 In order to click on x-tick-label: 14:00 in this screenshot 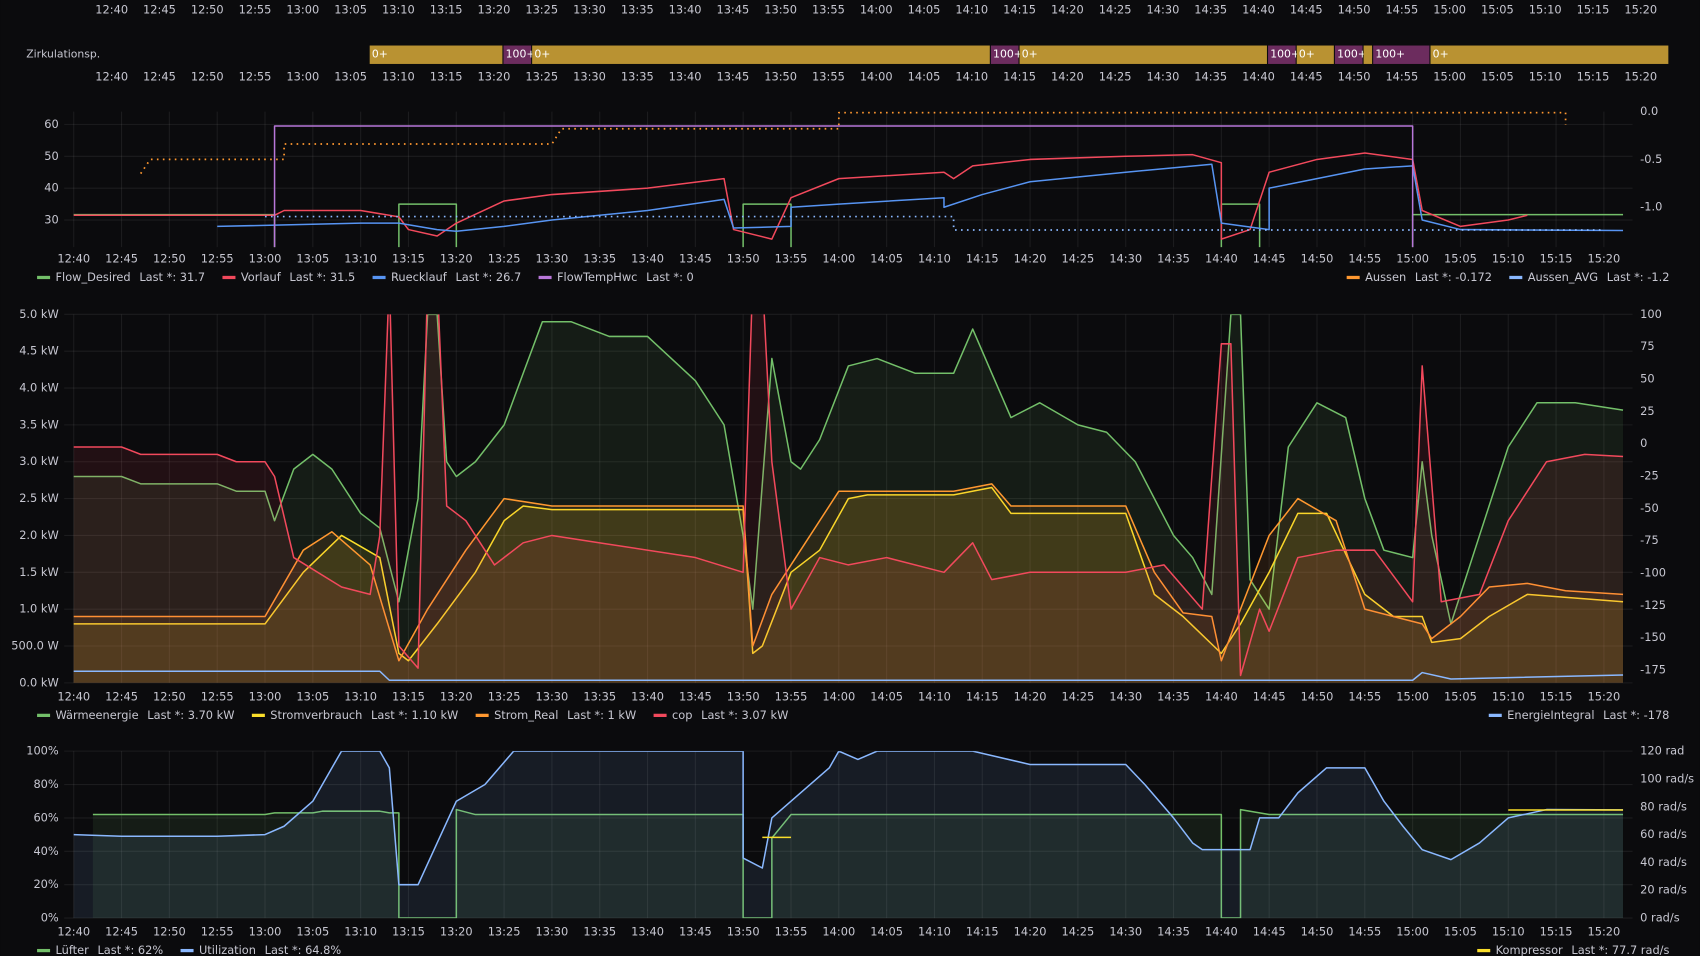, I will do `click(838, 696)`.